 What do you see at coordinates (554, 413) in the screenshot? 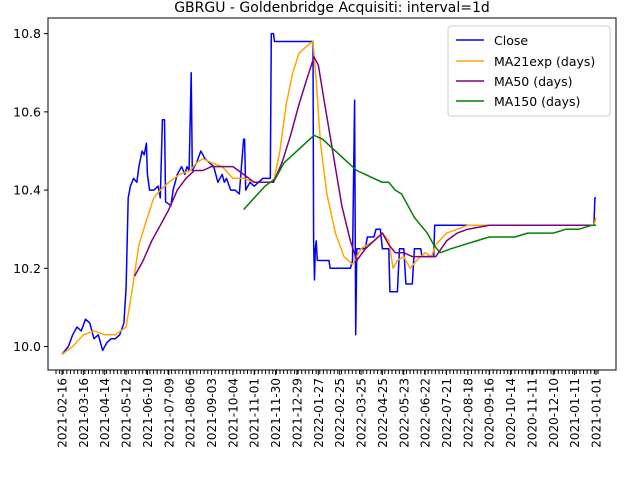
I see `x-tick-label: 2020-12-10` at bounding box center [554, 413].